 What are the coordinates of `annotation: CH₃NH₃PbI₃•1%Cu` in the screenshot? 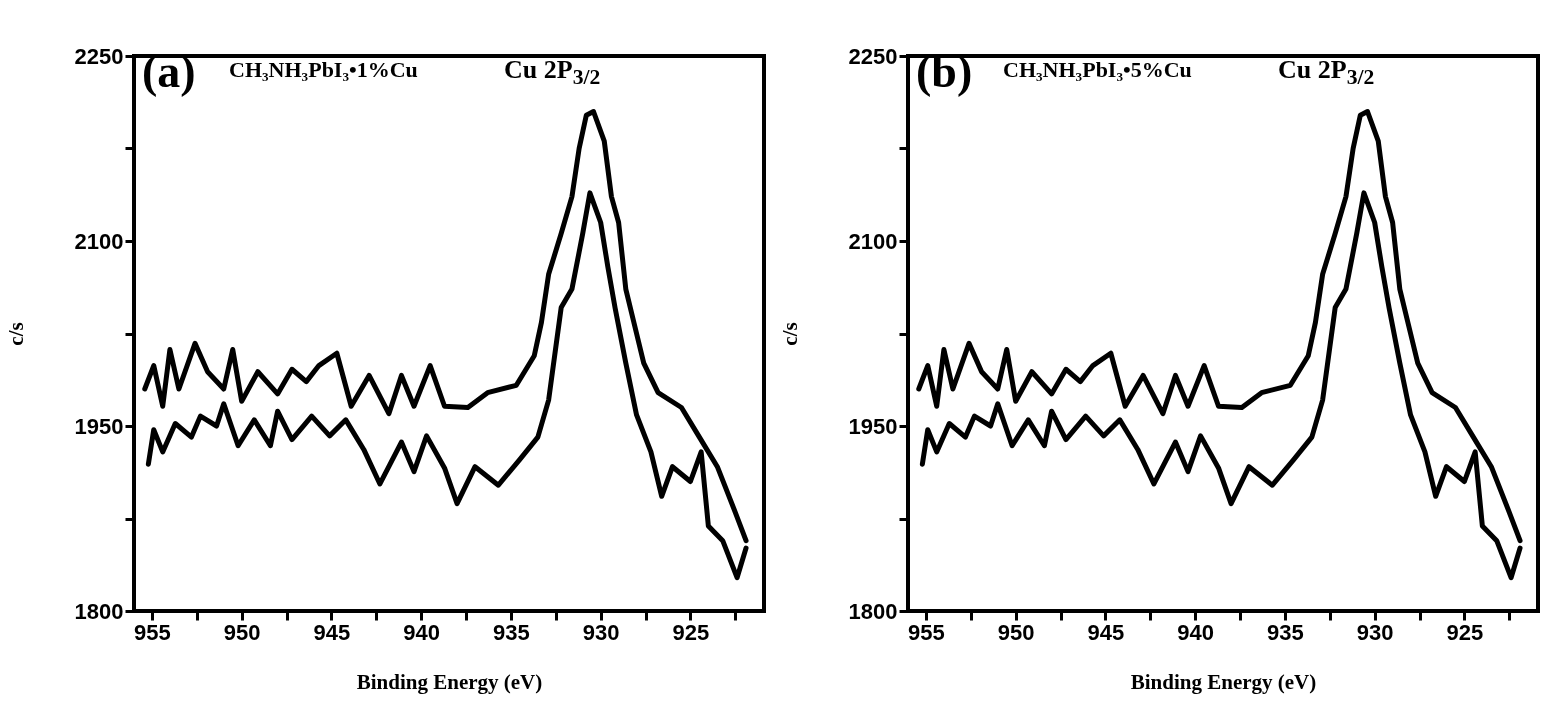 It's located at (323, 69).